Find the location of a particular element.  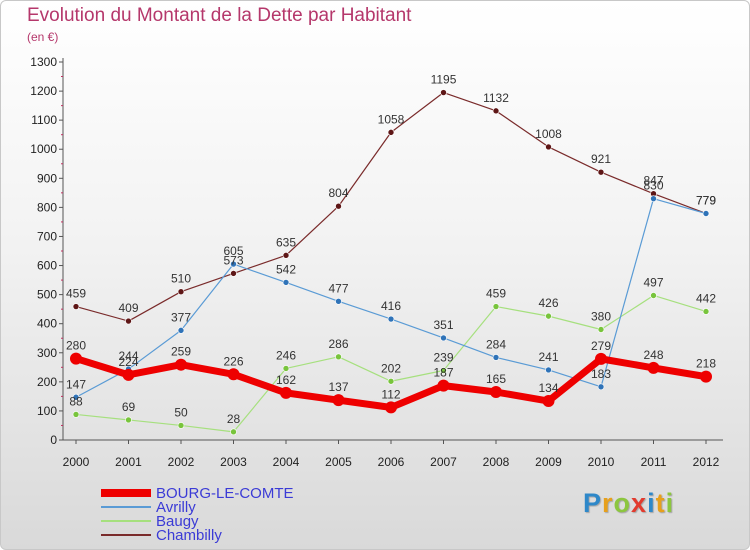

data-label-0-5: 137 is located at coordinates (338, 387).